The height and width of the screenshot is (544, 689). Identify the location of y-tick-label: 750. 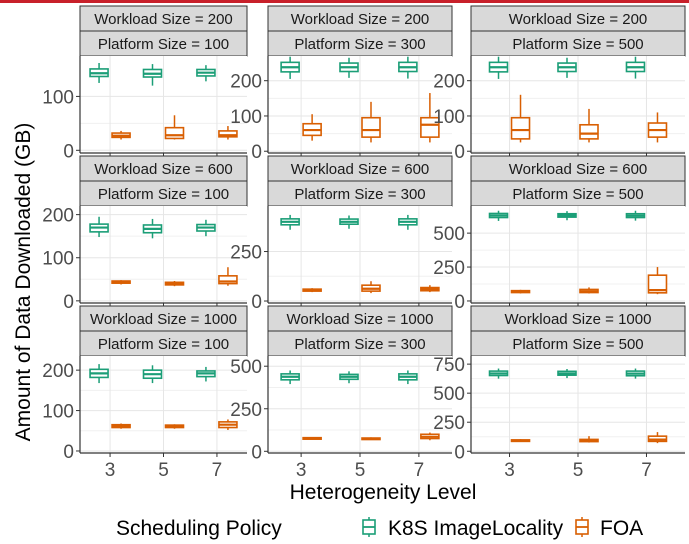
(449, 365).